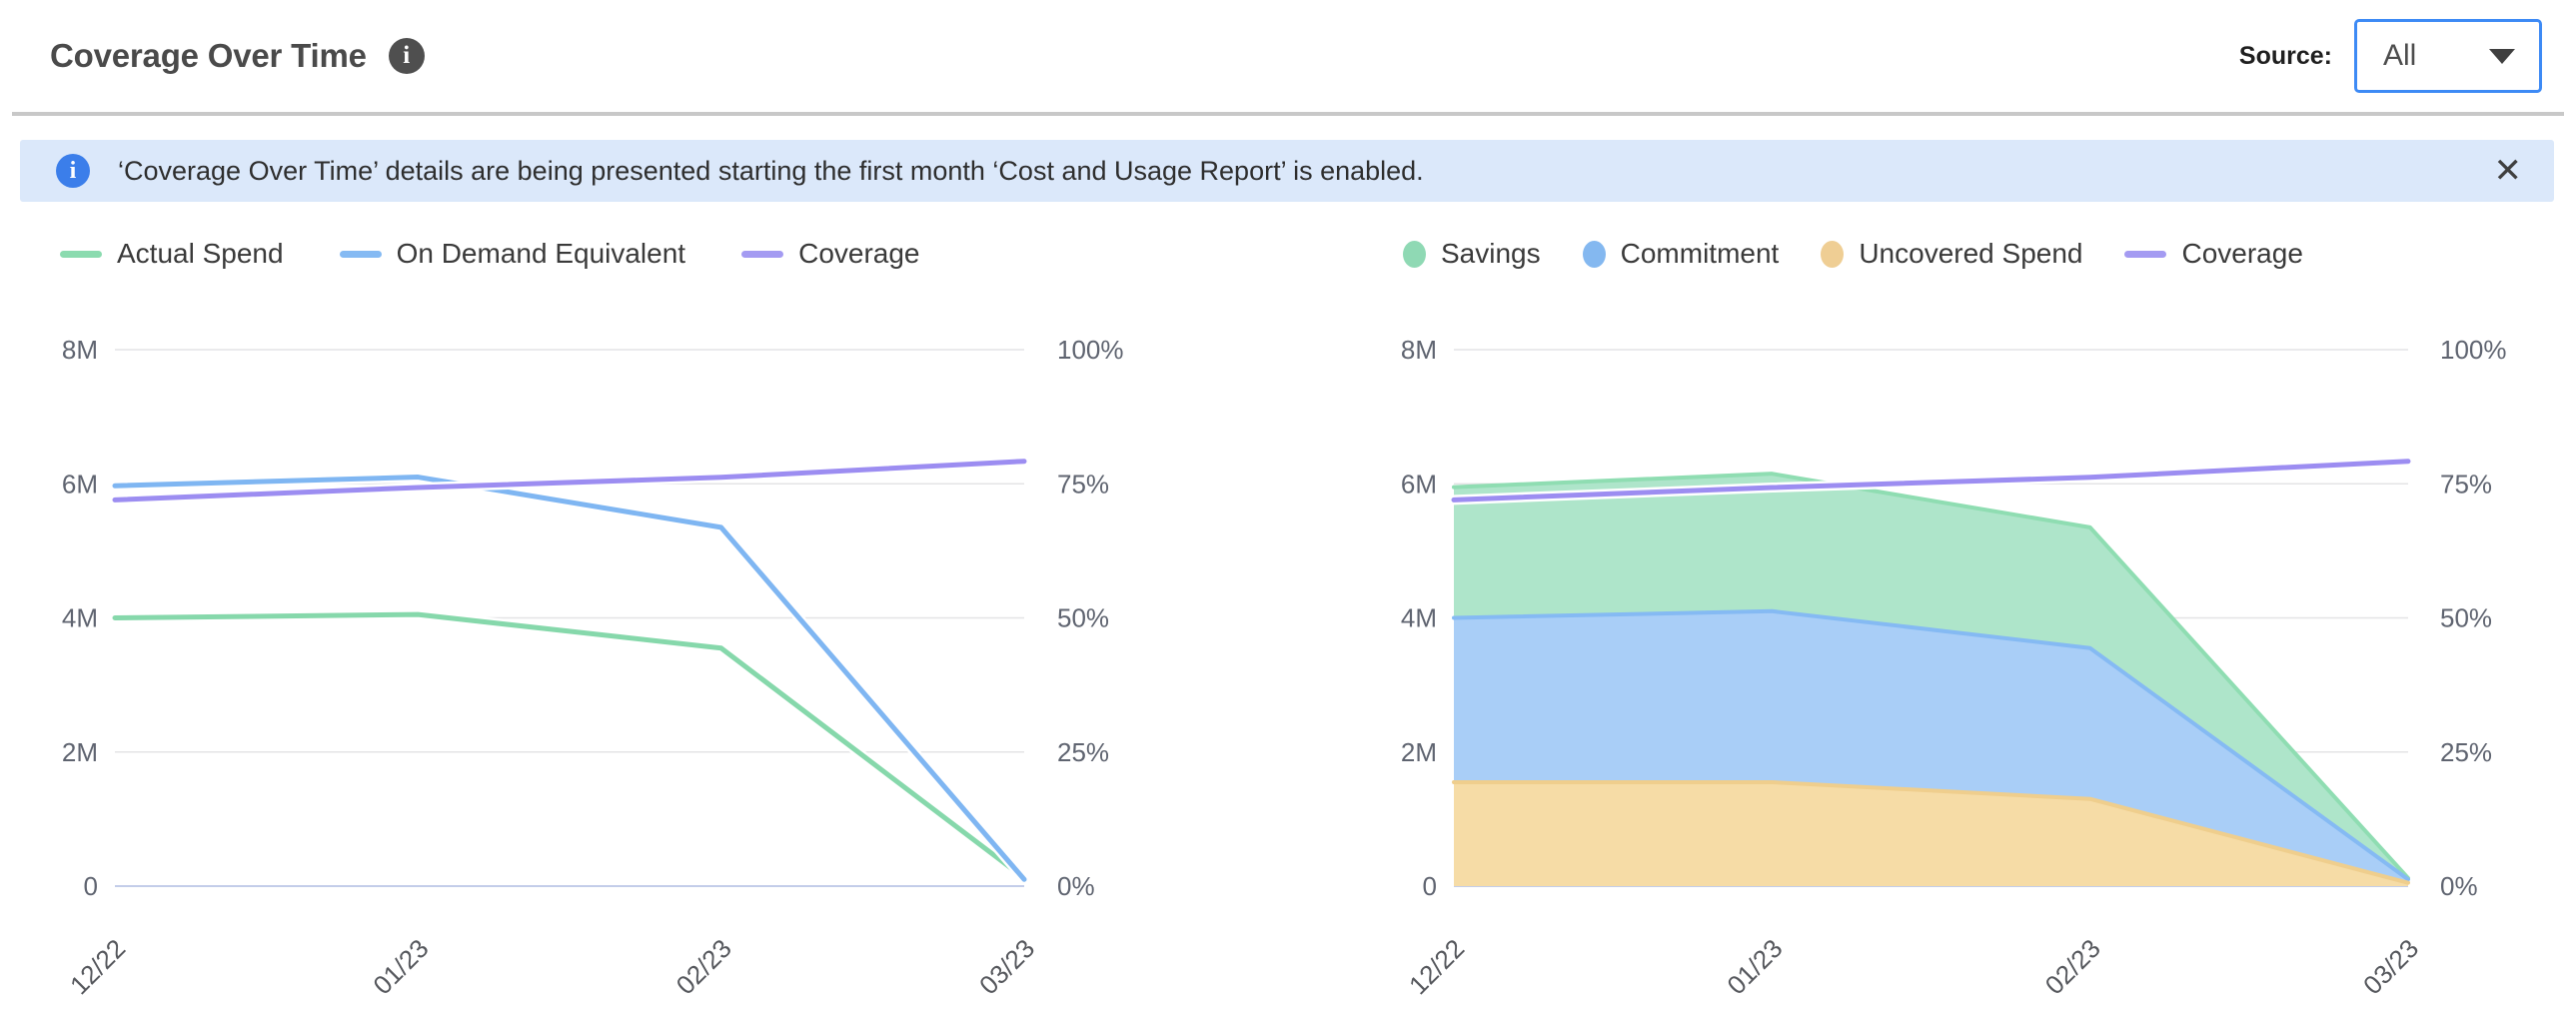 This screenshot has width=2576, height=1015. I want to click on source-label: Source:, so click(2285, 55).